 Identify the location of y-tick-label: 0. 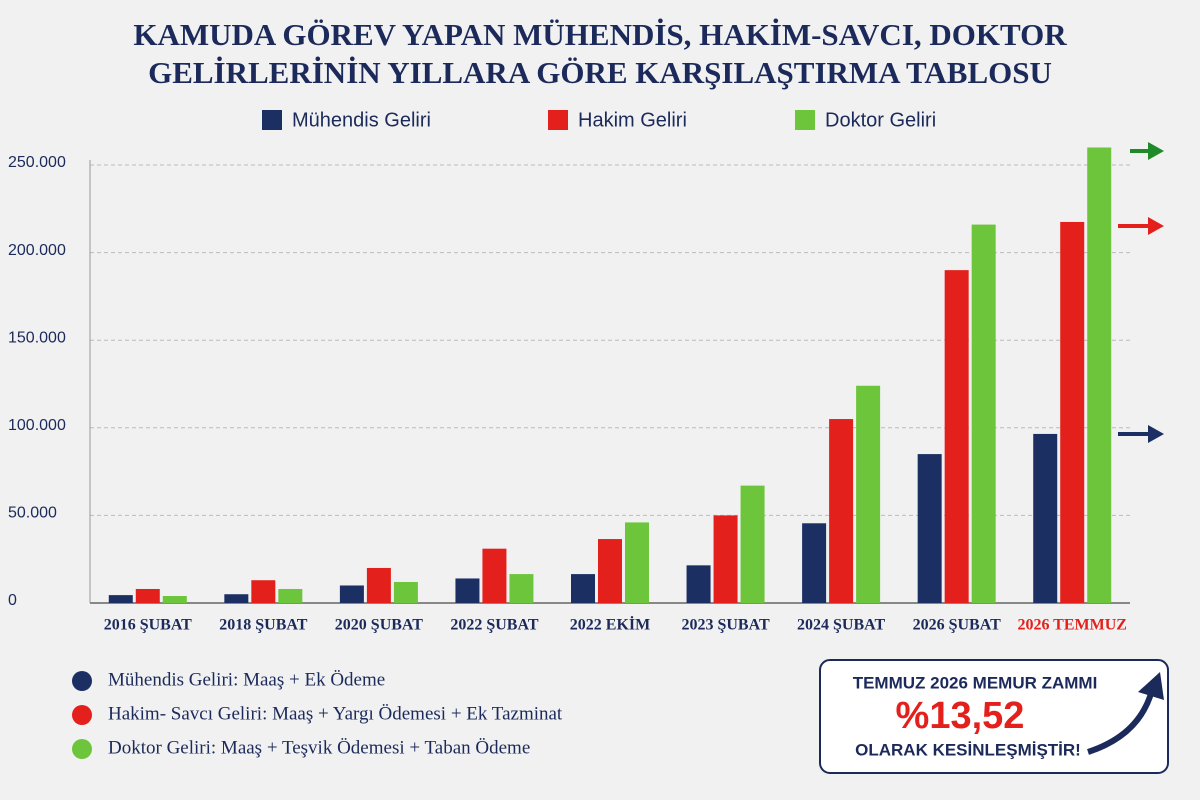
(12, 600).